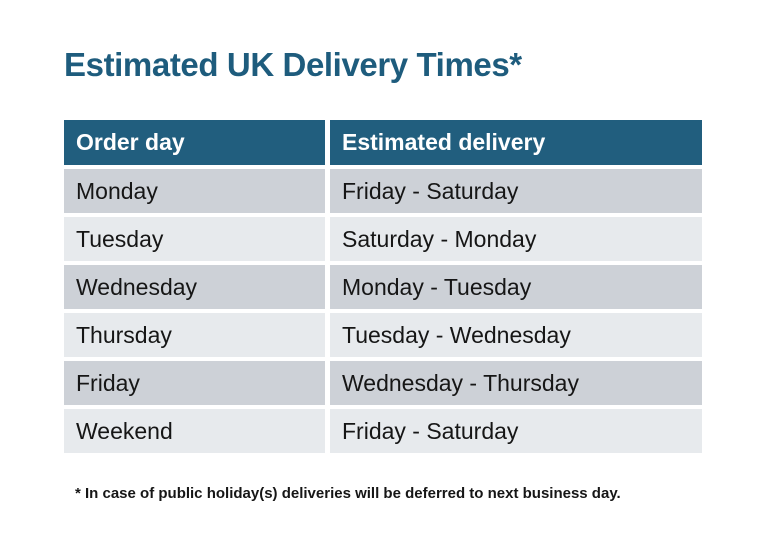  Describe the element at coordinates (194, 383) in the screenshot. I see `cell-order-day: Friday` at that location.